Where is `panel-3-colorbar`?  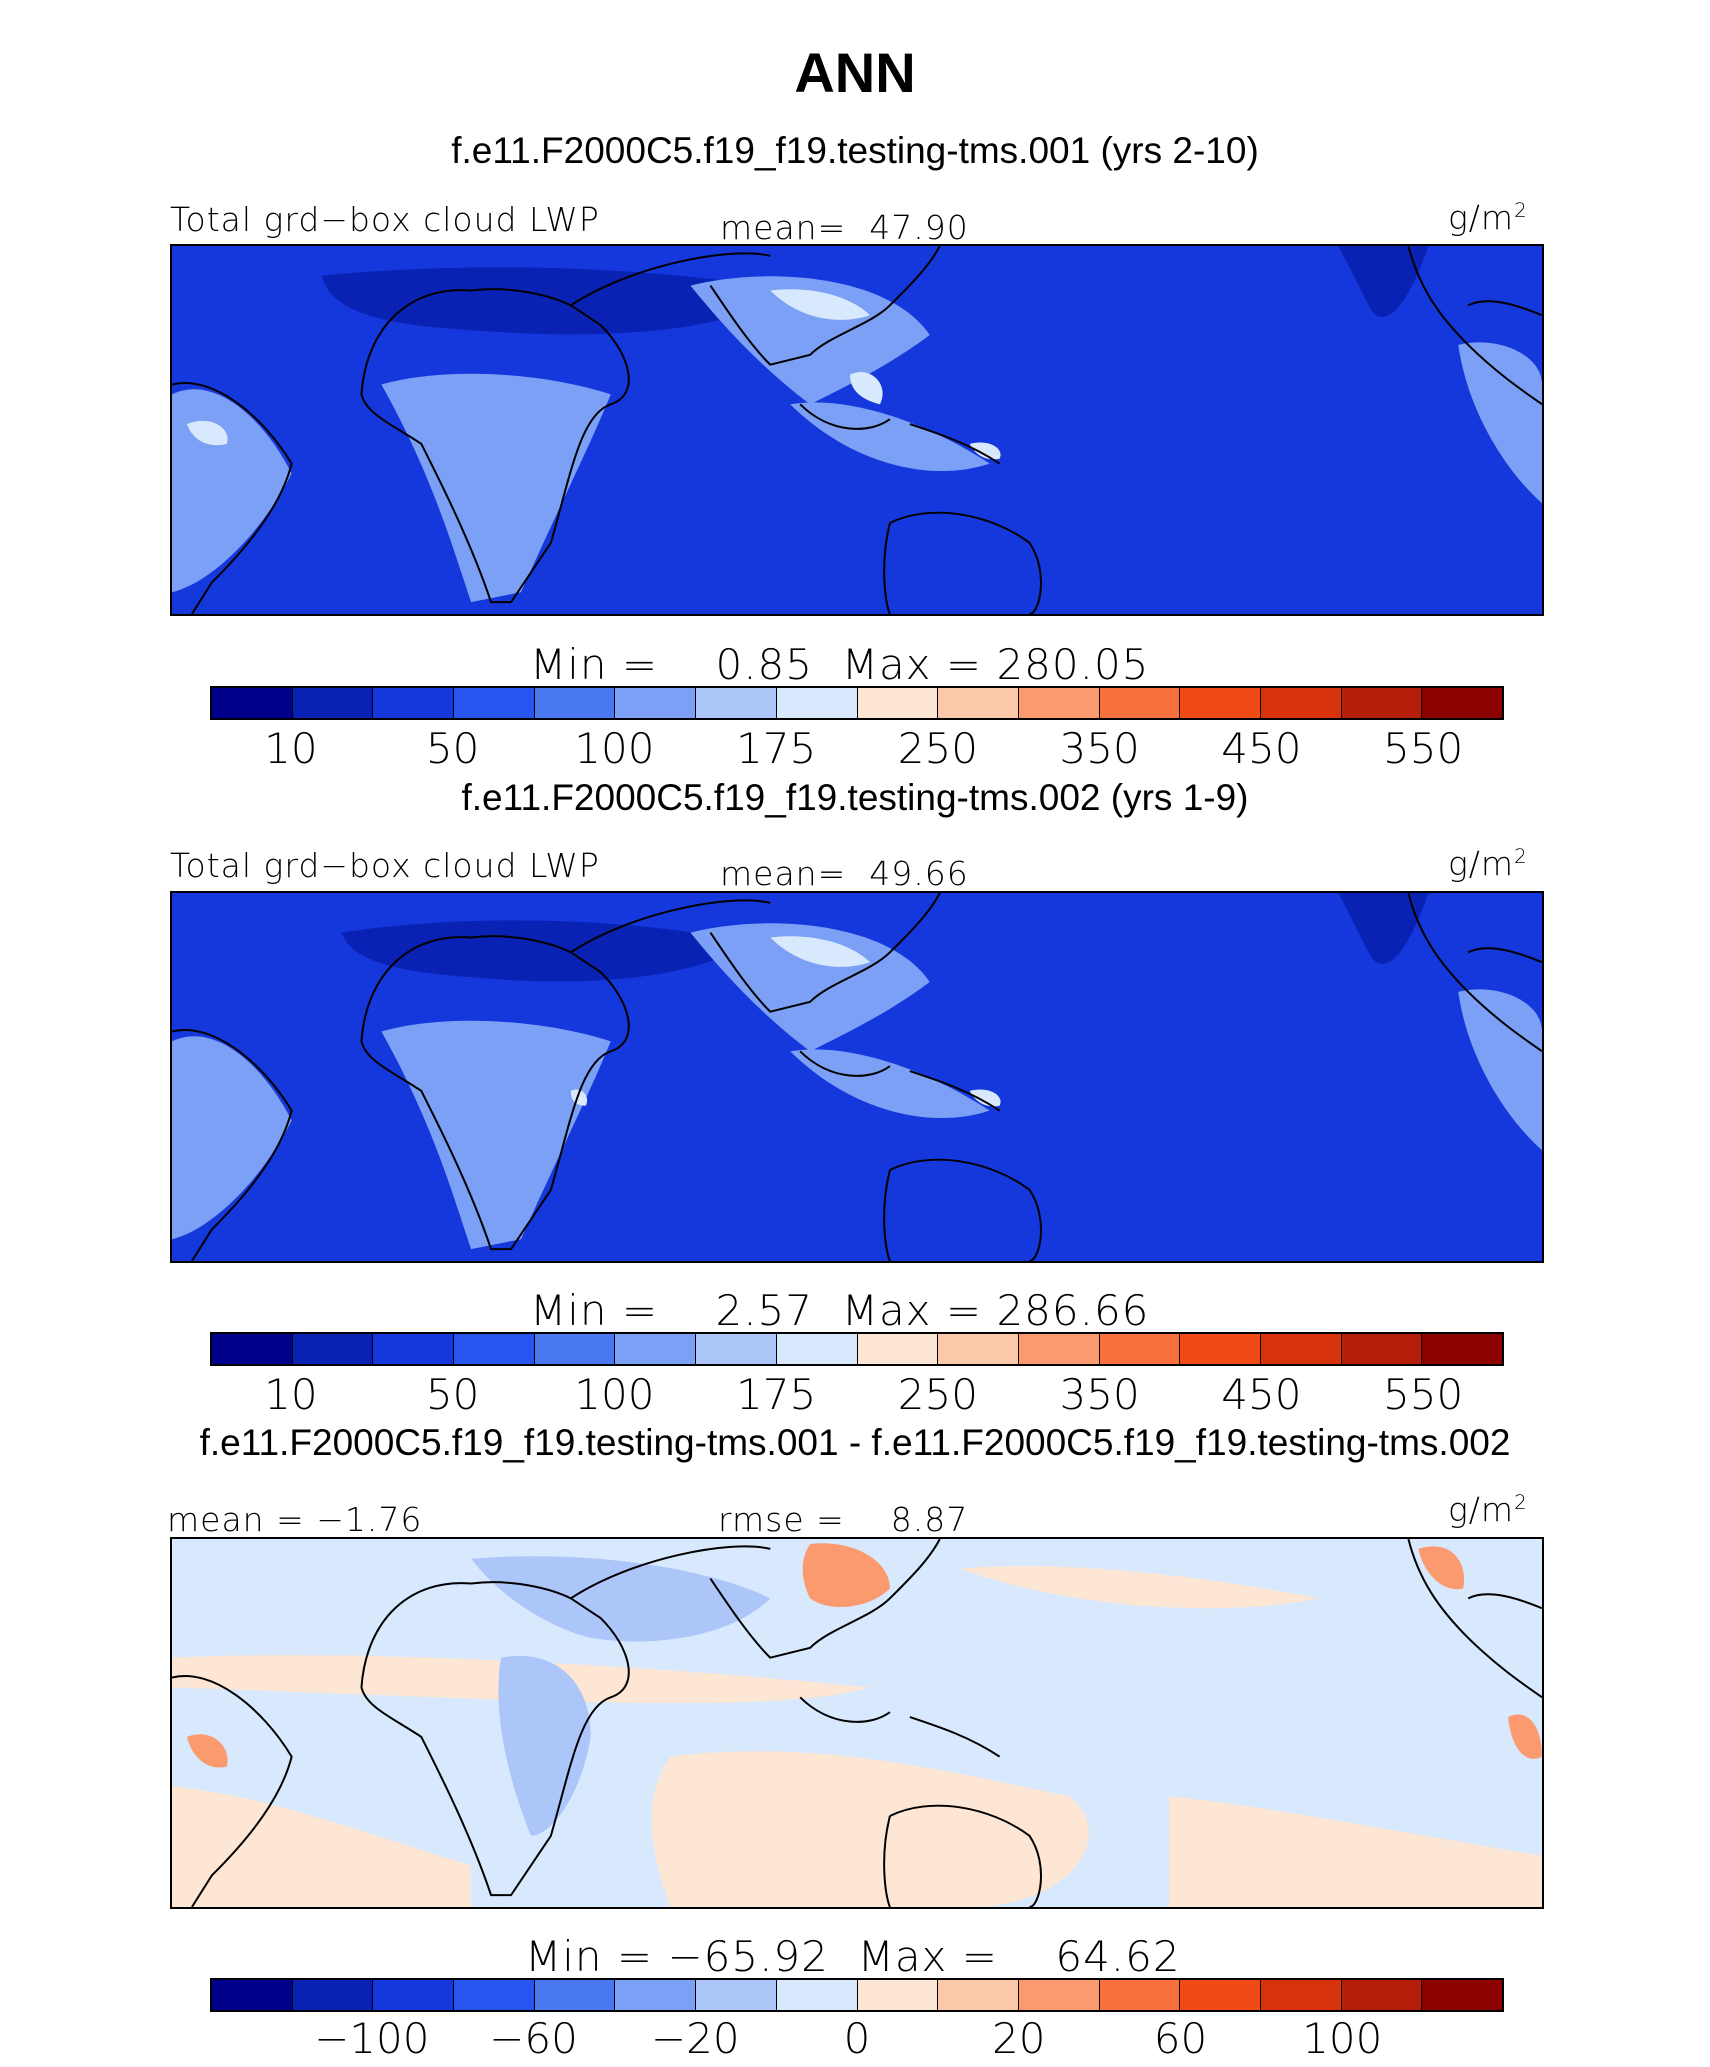
panel-3-colorbar is located at coordinates (857, 1995).